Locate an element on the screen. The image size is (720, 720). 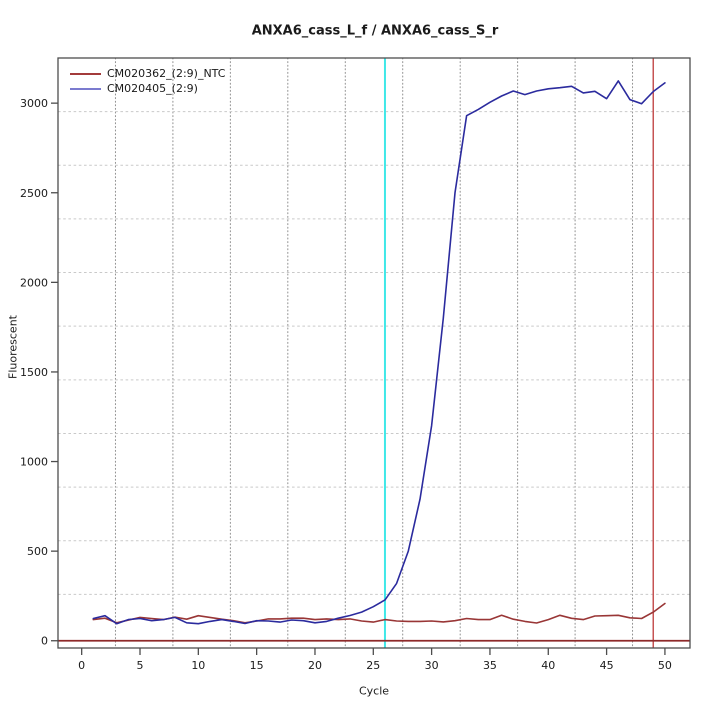
x-tick-label: 35 is located at coordinates (490, 665).